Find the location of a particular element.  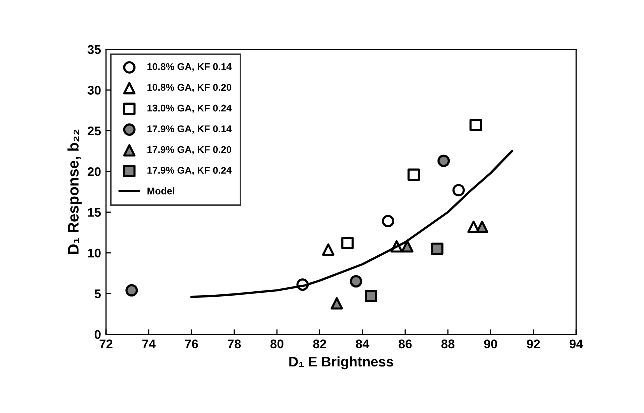

x-tick-label: 90 is located at coordinates (491, 344).